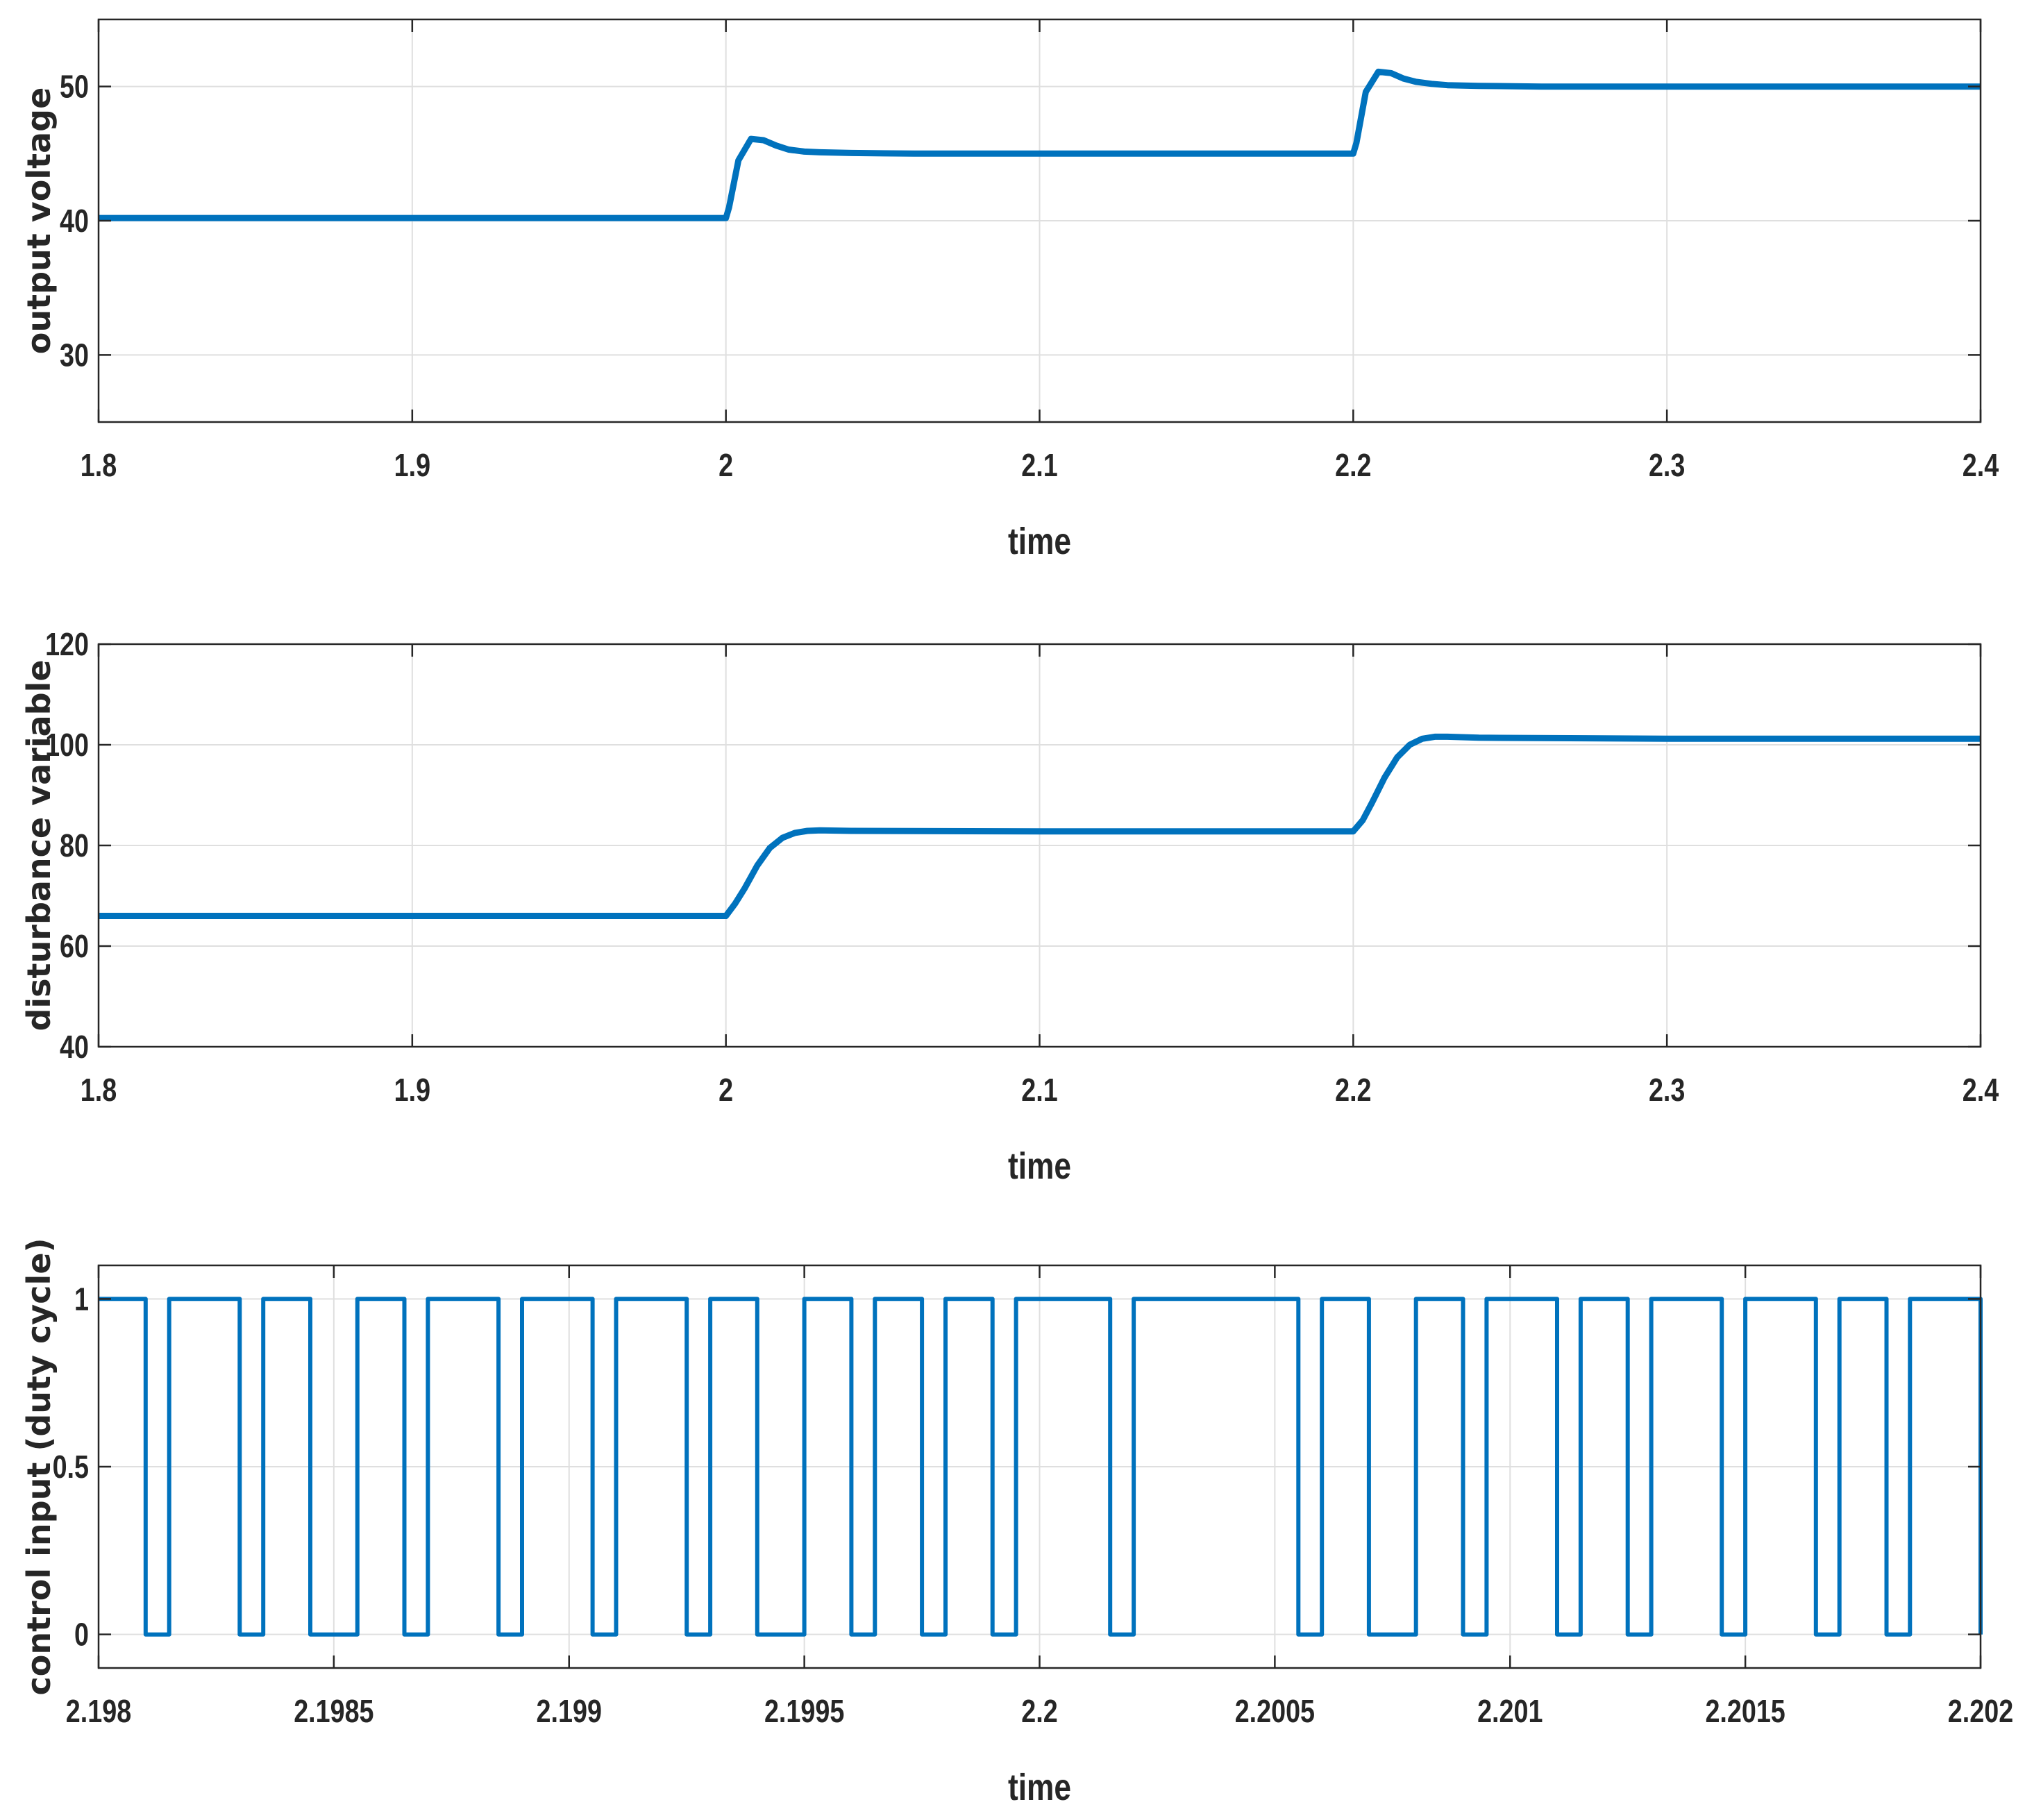  Describe the element at coordinates (74, 355) in the screenshot. I see `y-tick-label: 30` at that location.